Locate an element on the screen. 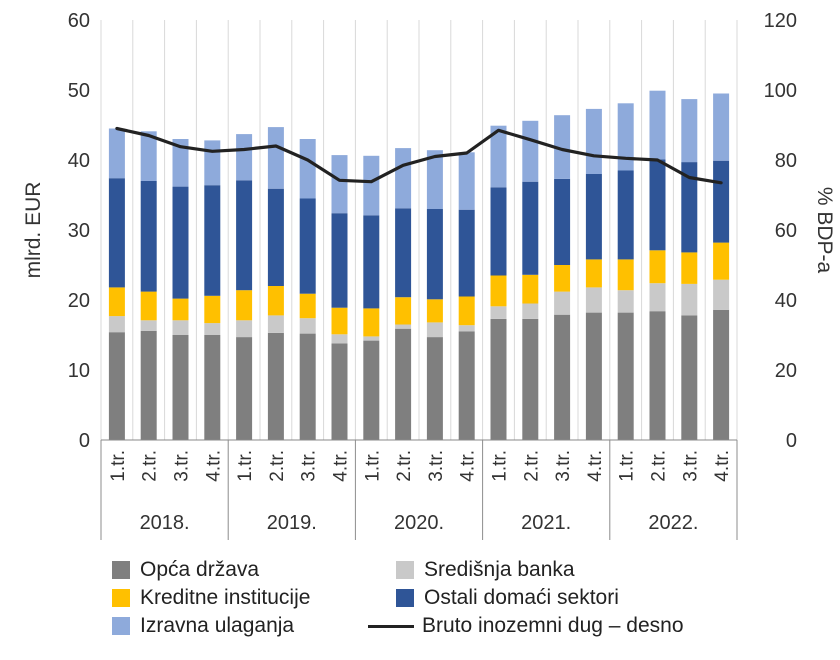  year-label: 2020. is located at coordinates (419, 523).